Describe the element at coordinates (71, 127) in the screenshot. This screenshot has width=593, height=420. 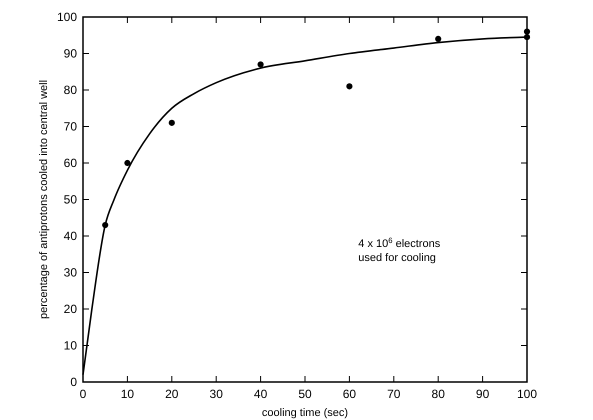
I see `y-tick-label: 70` at that location.